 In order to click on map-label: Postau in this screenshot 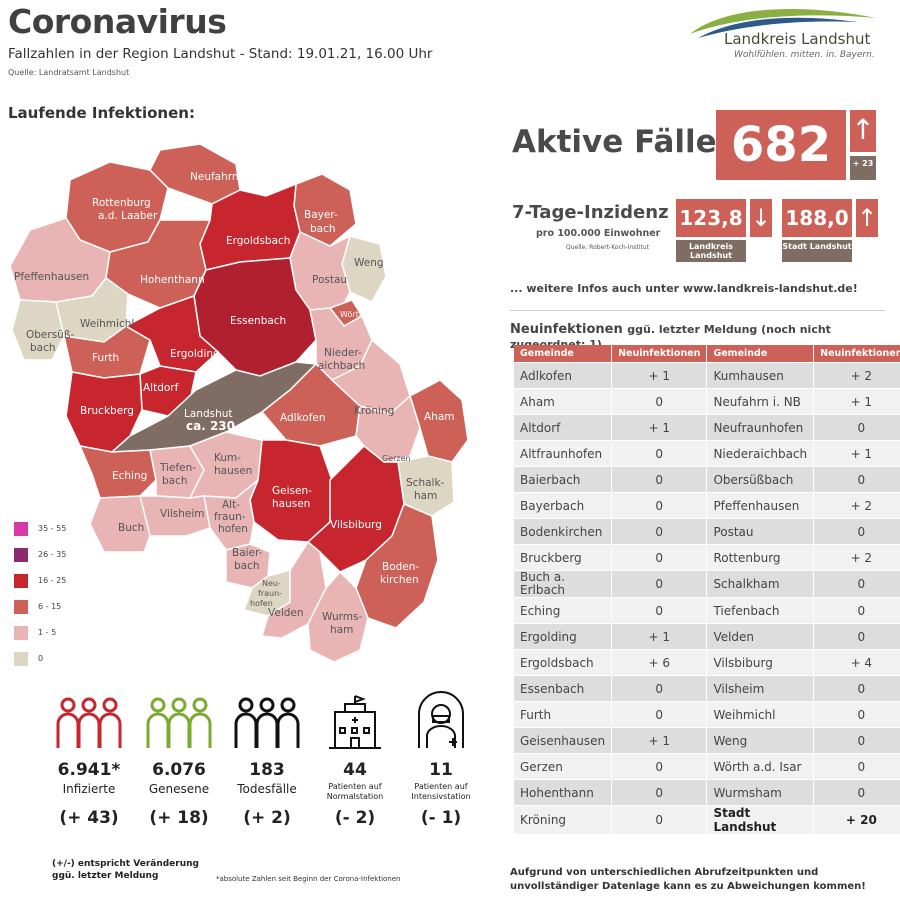, I will do `click(329, 280)`.